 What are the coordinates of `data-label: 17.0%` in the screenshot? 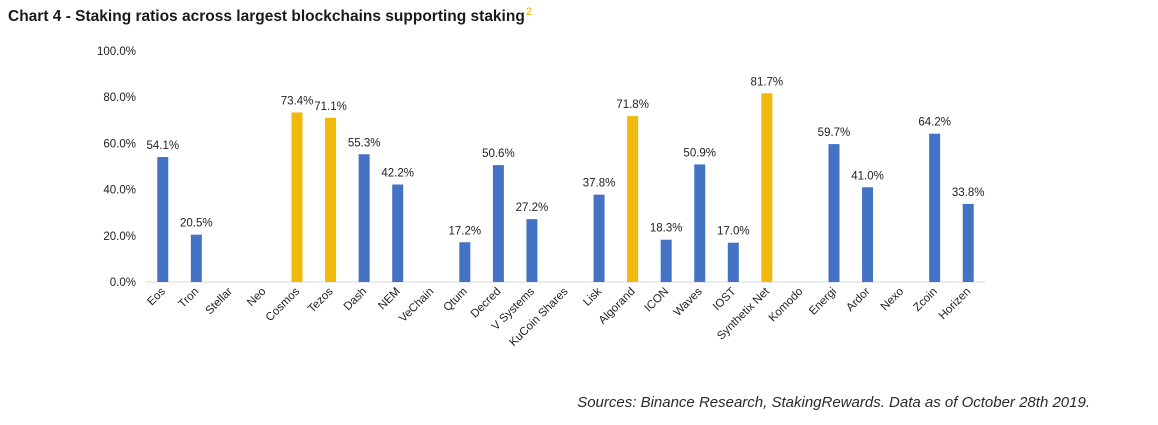 It's located at (733, 232).